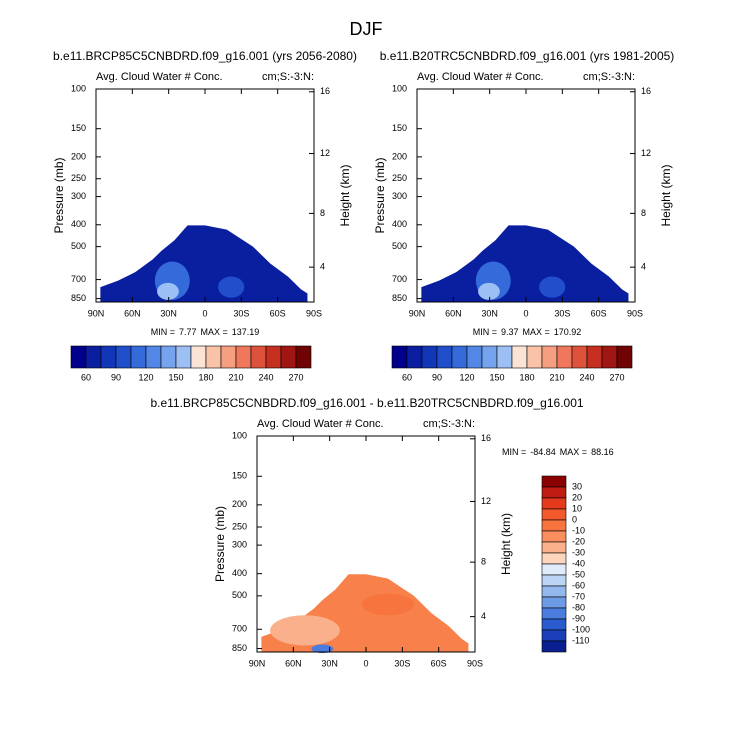 The image size is (733, 751). Describe the element at coordinates (574, 519) in the screenshot. I see `colorbar-label: 0` at that location.